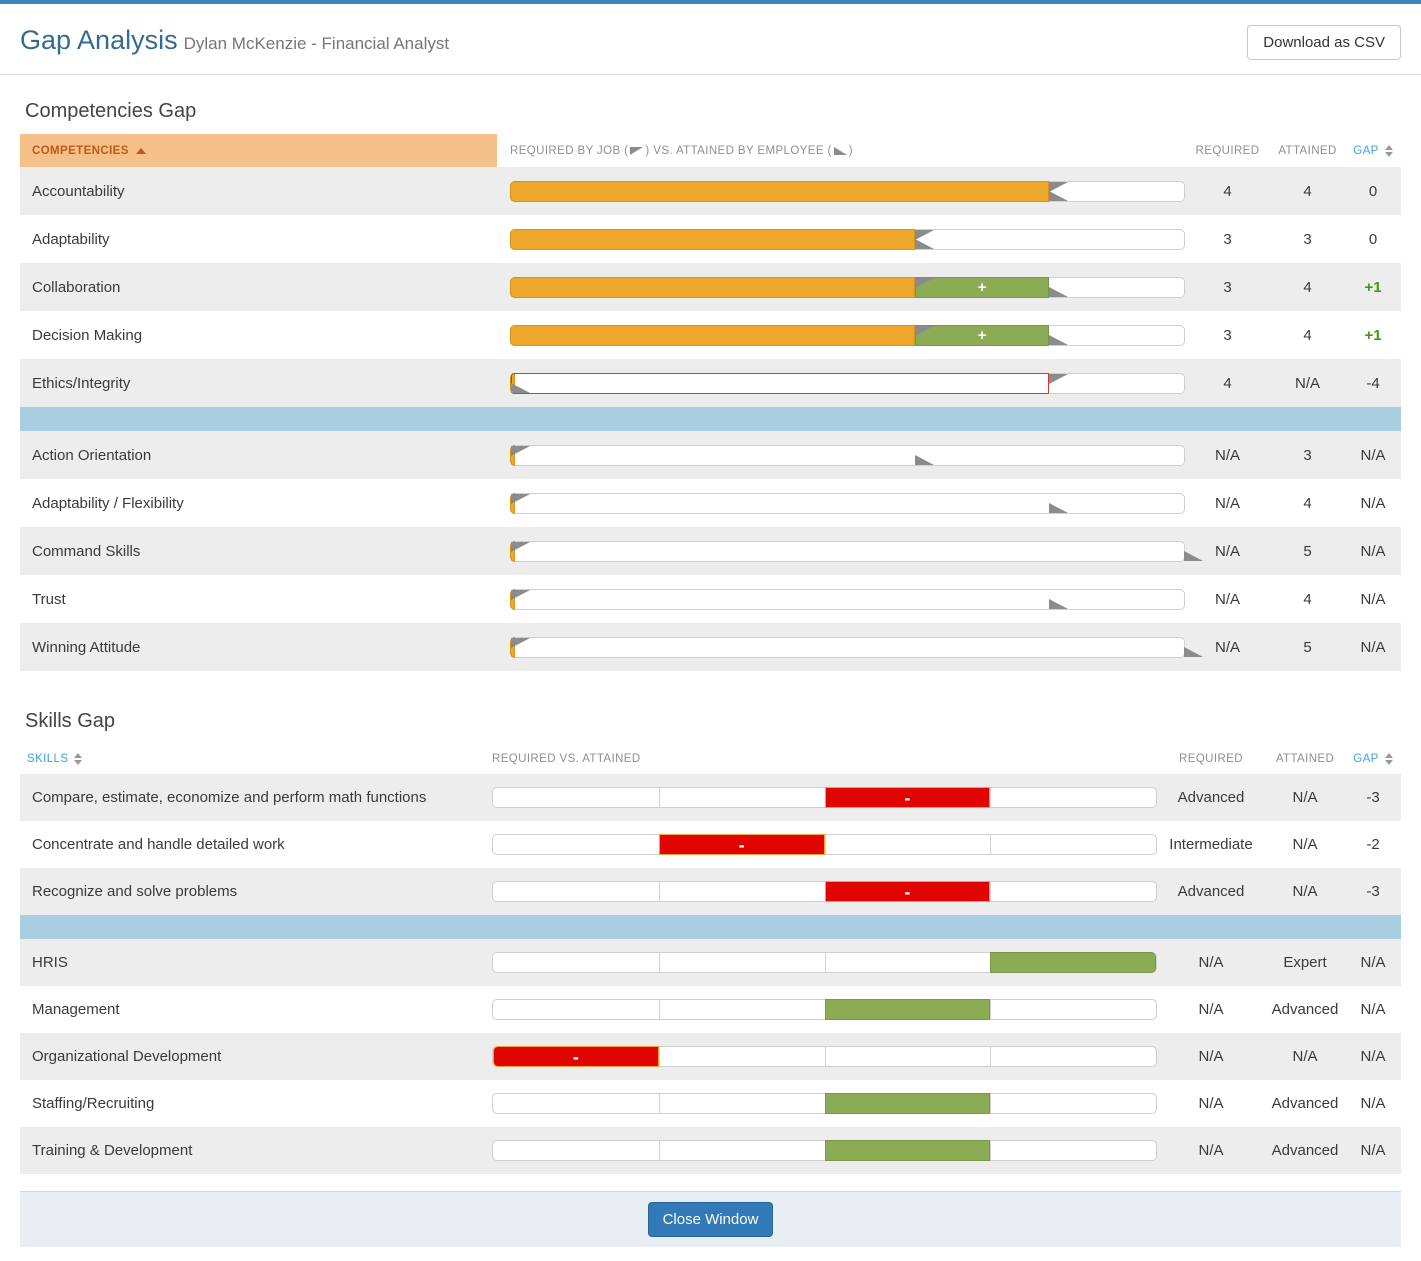 The image size is (1421, 1261). Describe the element at coordinates (49, 599) in the screenshot. I see `competency-label: Trust` at that location.